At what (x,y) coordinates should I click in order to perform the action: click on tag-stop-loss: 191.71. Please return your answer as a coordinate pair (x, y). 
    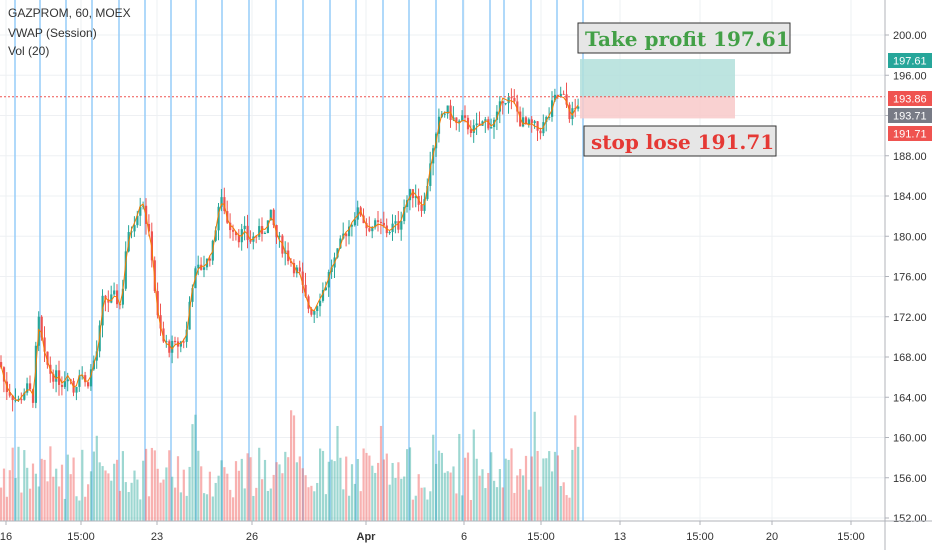
    Looking at the image, I should click on (910, 133).